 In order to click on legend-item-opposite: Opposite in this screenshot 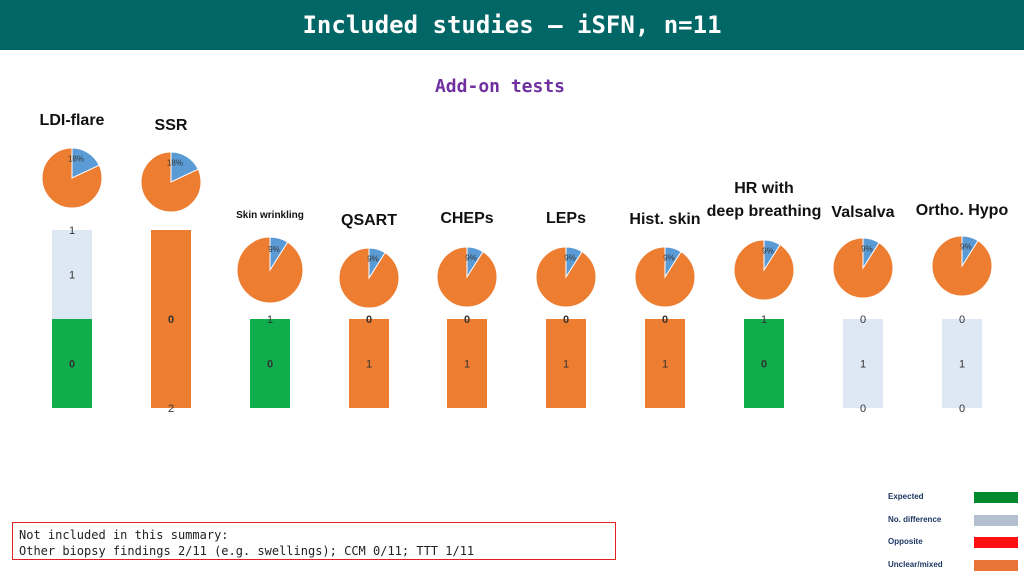, I will do `click(956, 544)`.